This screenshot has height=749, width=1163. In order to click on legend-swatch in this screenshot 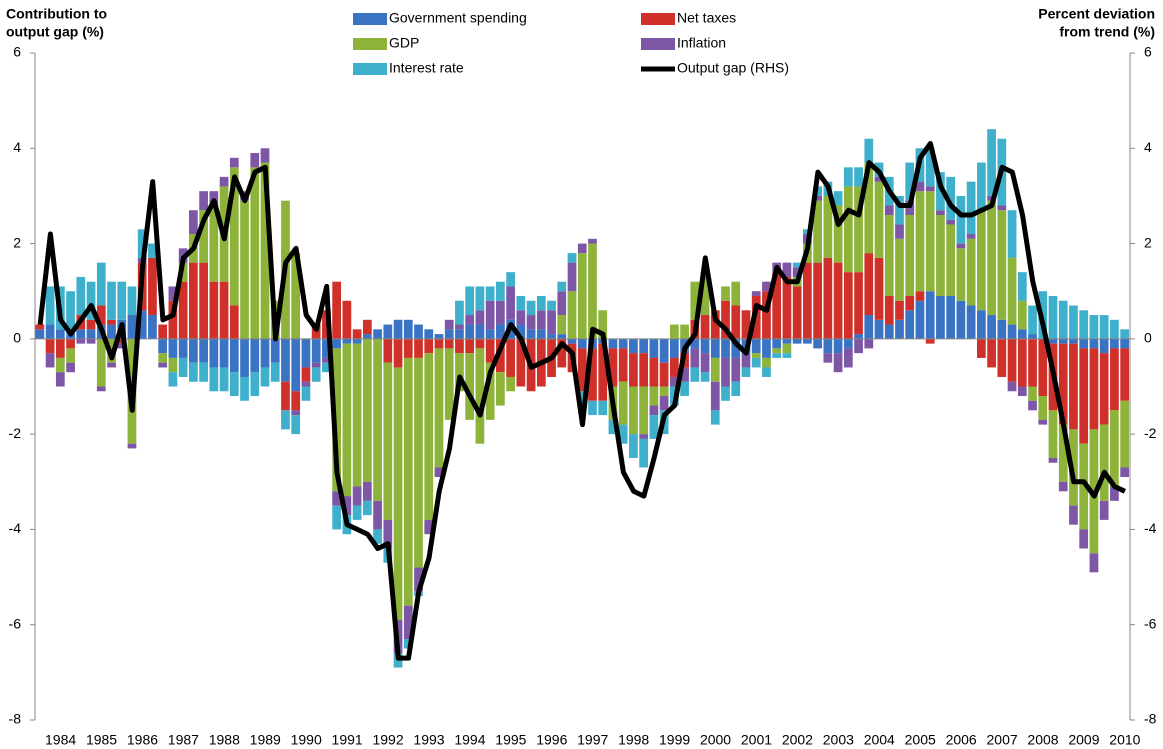, I will do `click(370, 69)`.